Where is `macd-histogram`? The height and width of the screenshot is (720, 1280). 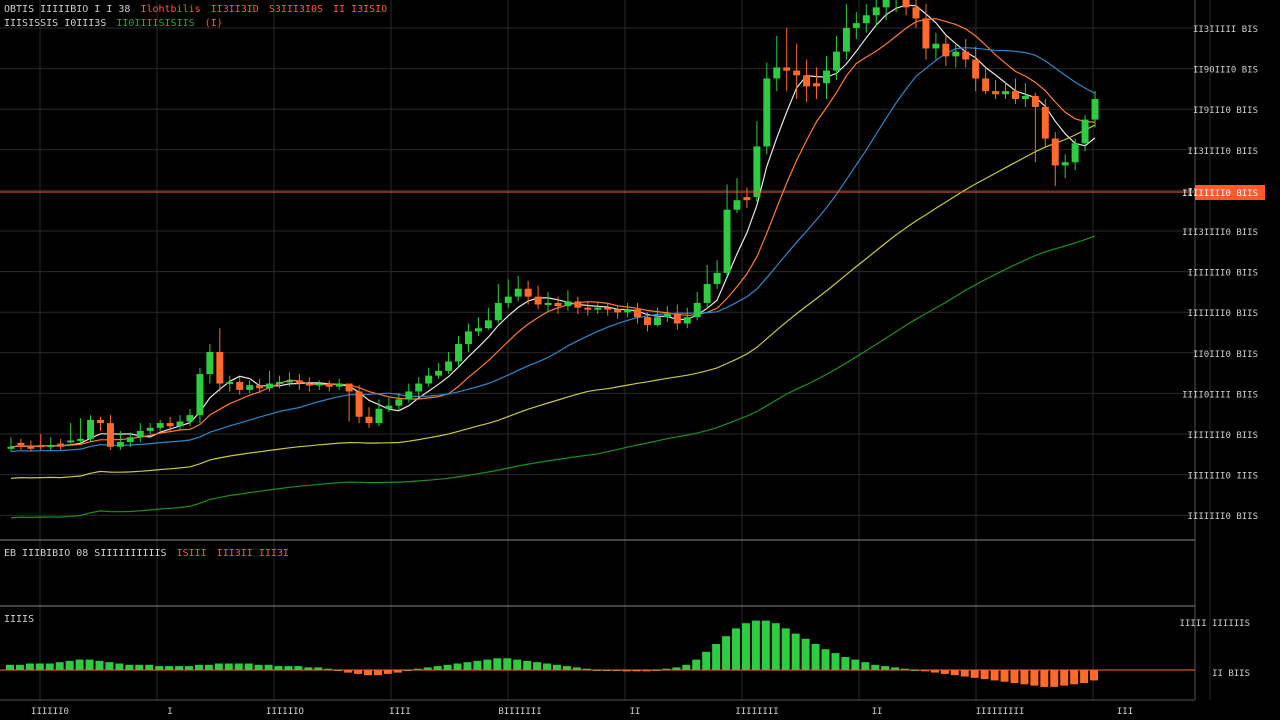 macd-histogram is located at coordinates (597, 653).